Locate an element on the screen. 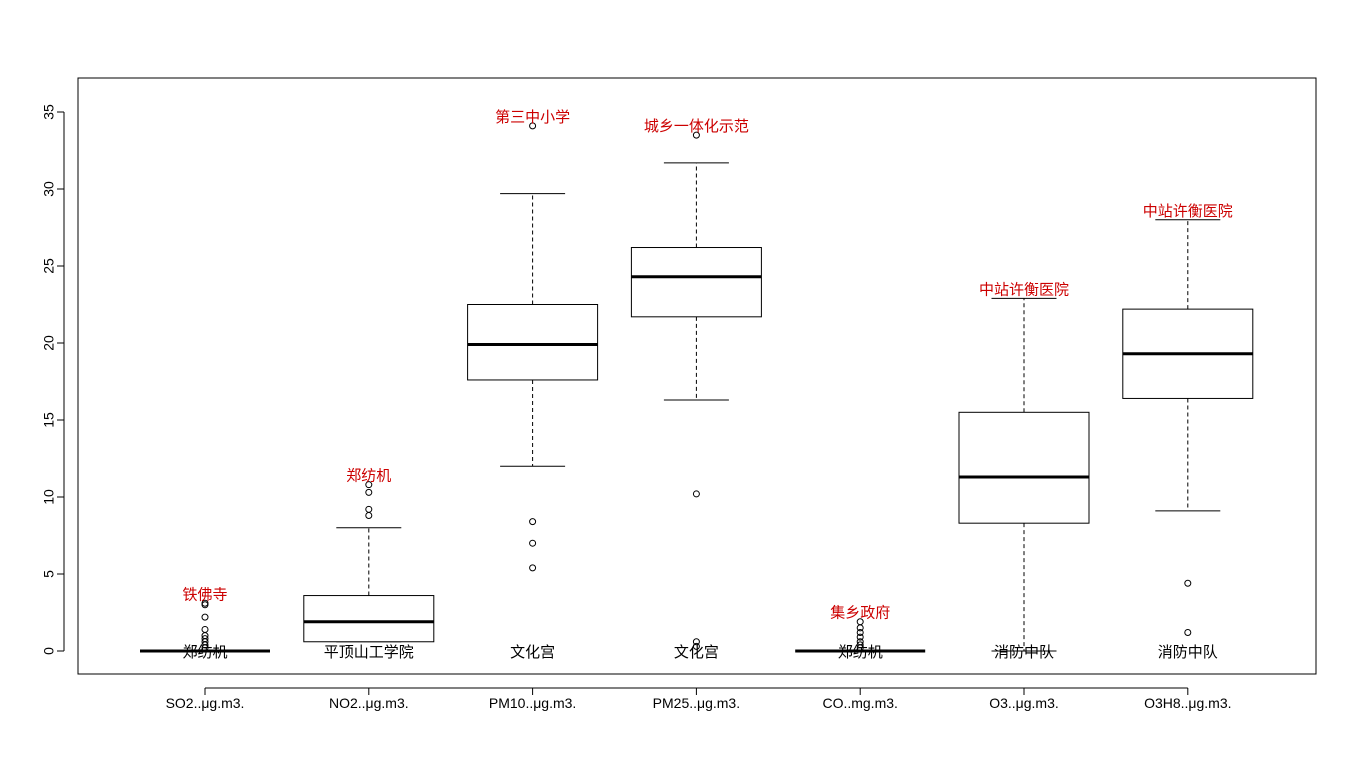  y-tick-label: 35 is located at coordinates (49, 112).